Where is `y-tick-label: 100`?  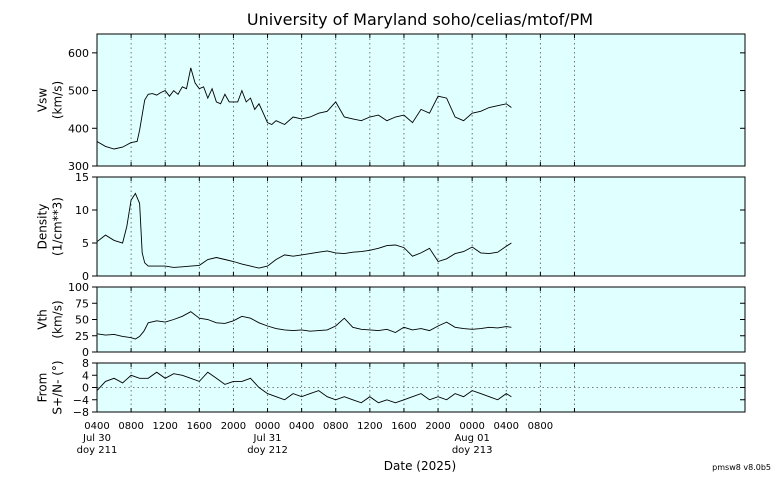
y-tick-label: 100 is located at coordinates (78, 287).